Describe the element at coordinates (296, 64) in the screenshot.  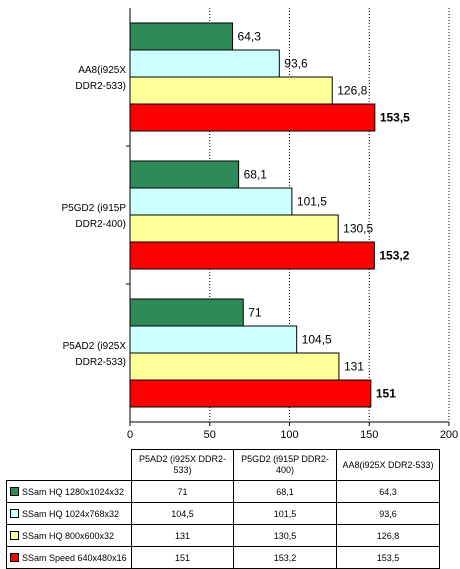
I see `data-label: 93,6` at that location.